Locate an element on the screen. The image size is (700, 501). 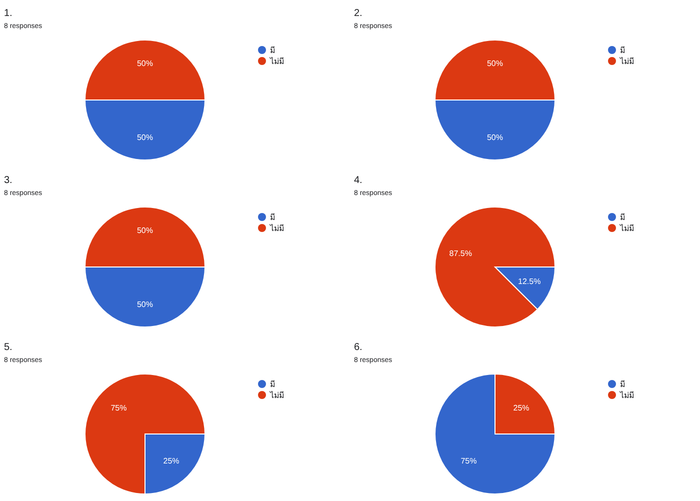
chart-title: 5. is located at coordinates (8, 347).